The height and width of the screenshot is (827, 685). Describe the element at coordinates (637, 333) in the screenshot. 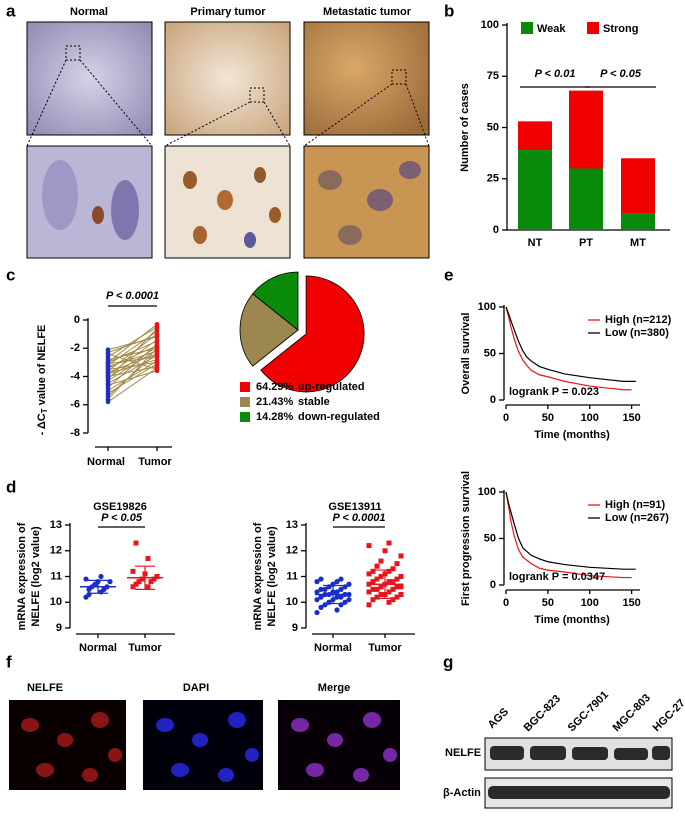

I see `legend-label: Low (n=380)` at that location.